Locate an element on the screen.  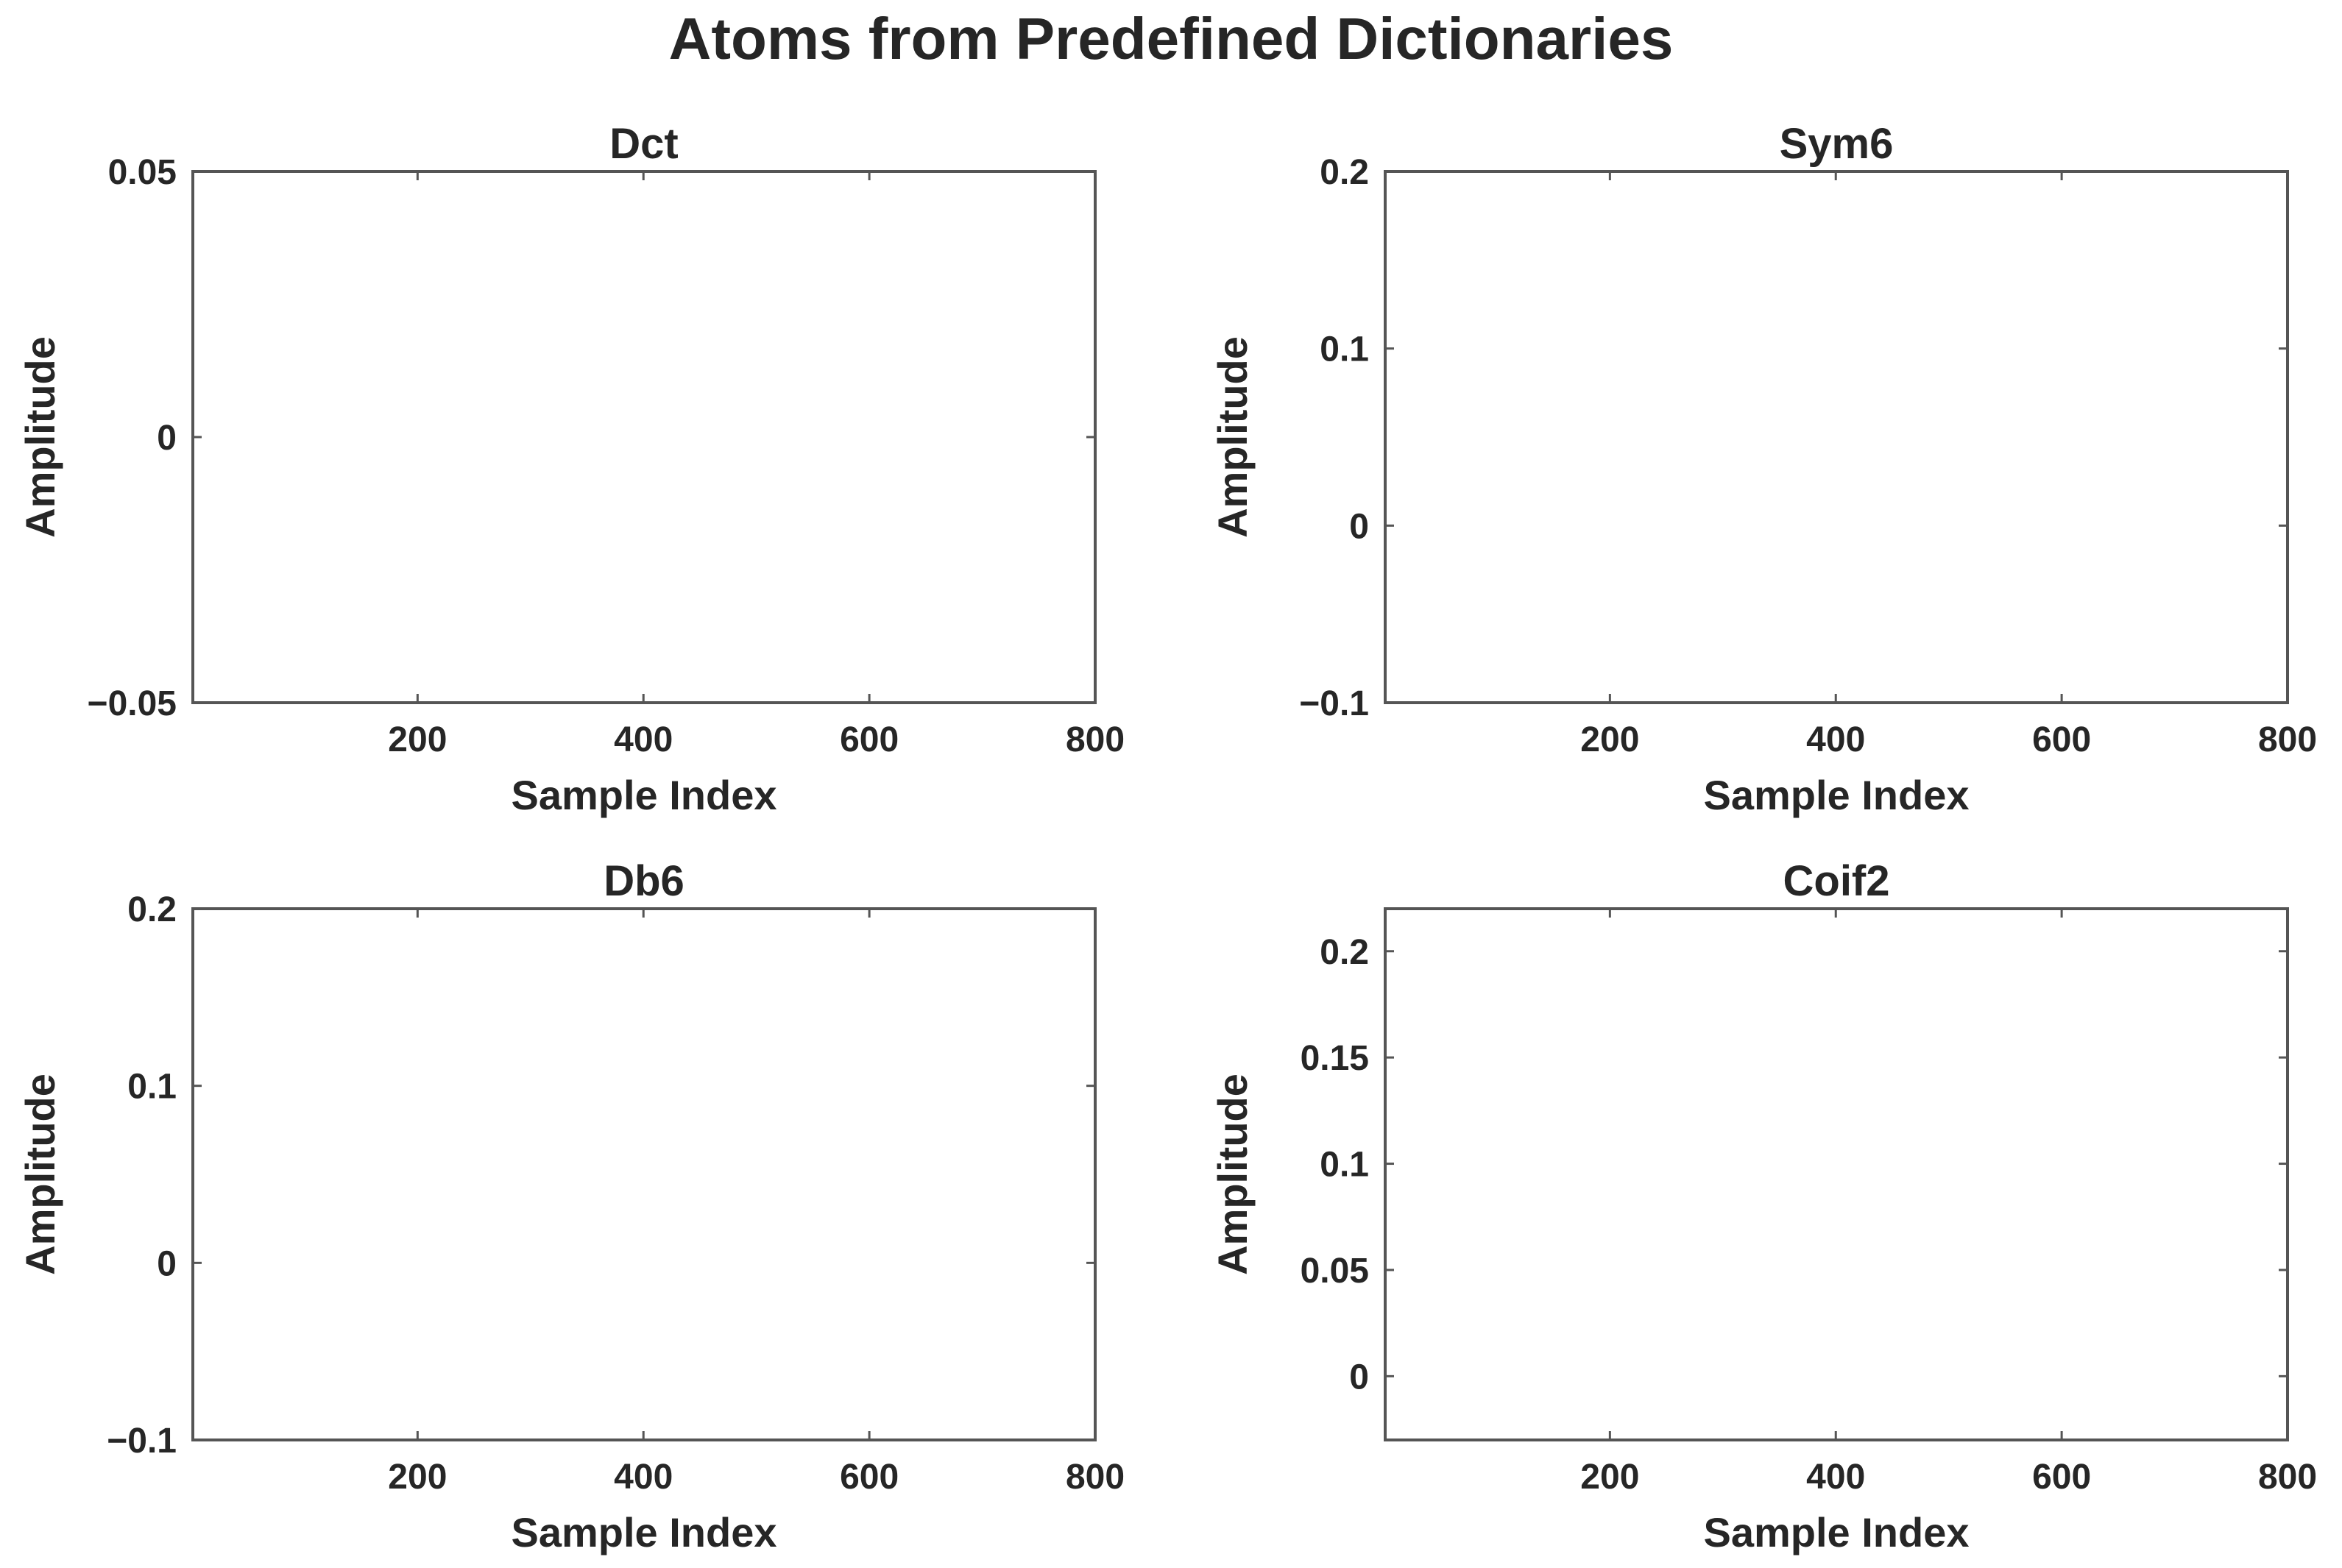
subplot-title: Coif2 is located at coordinates (1836, 881).